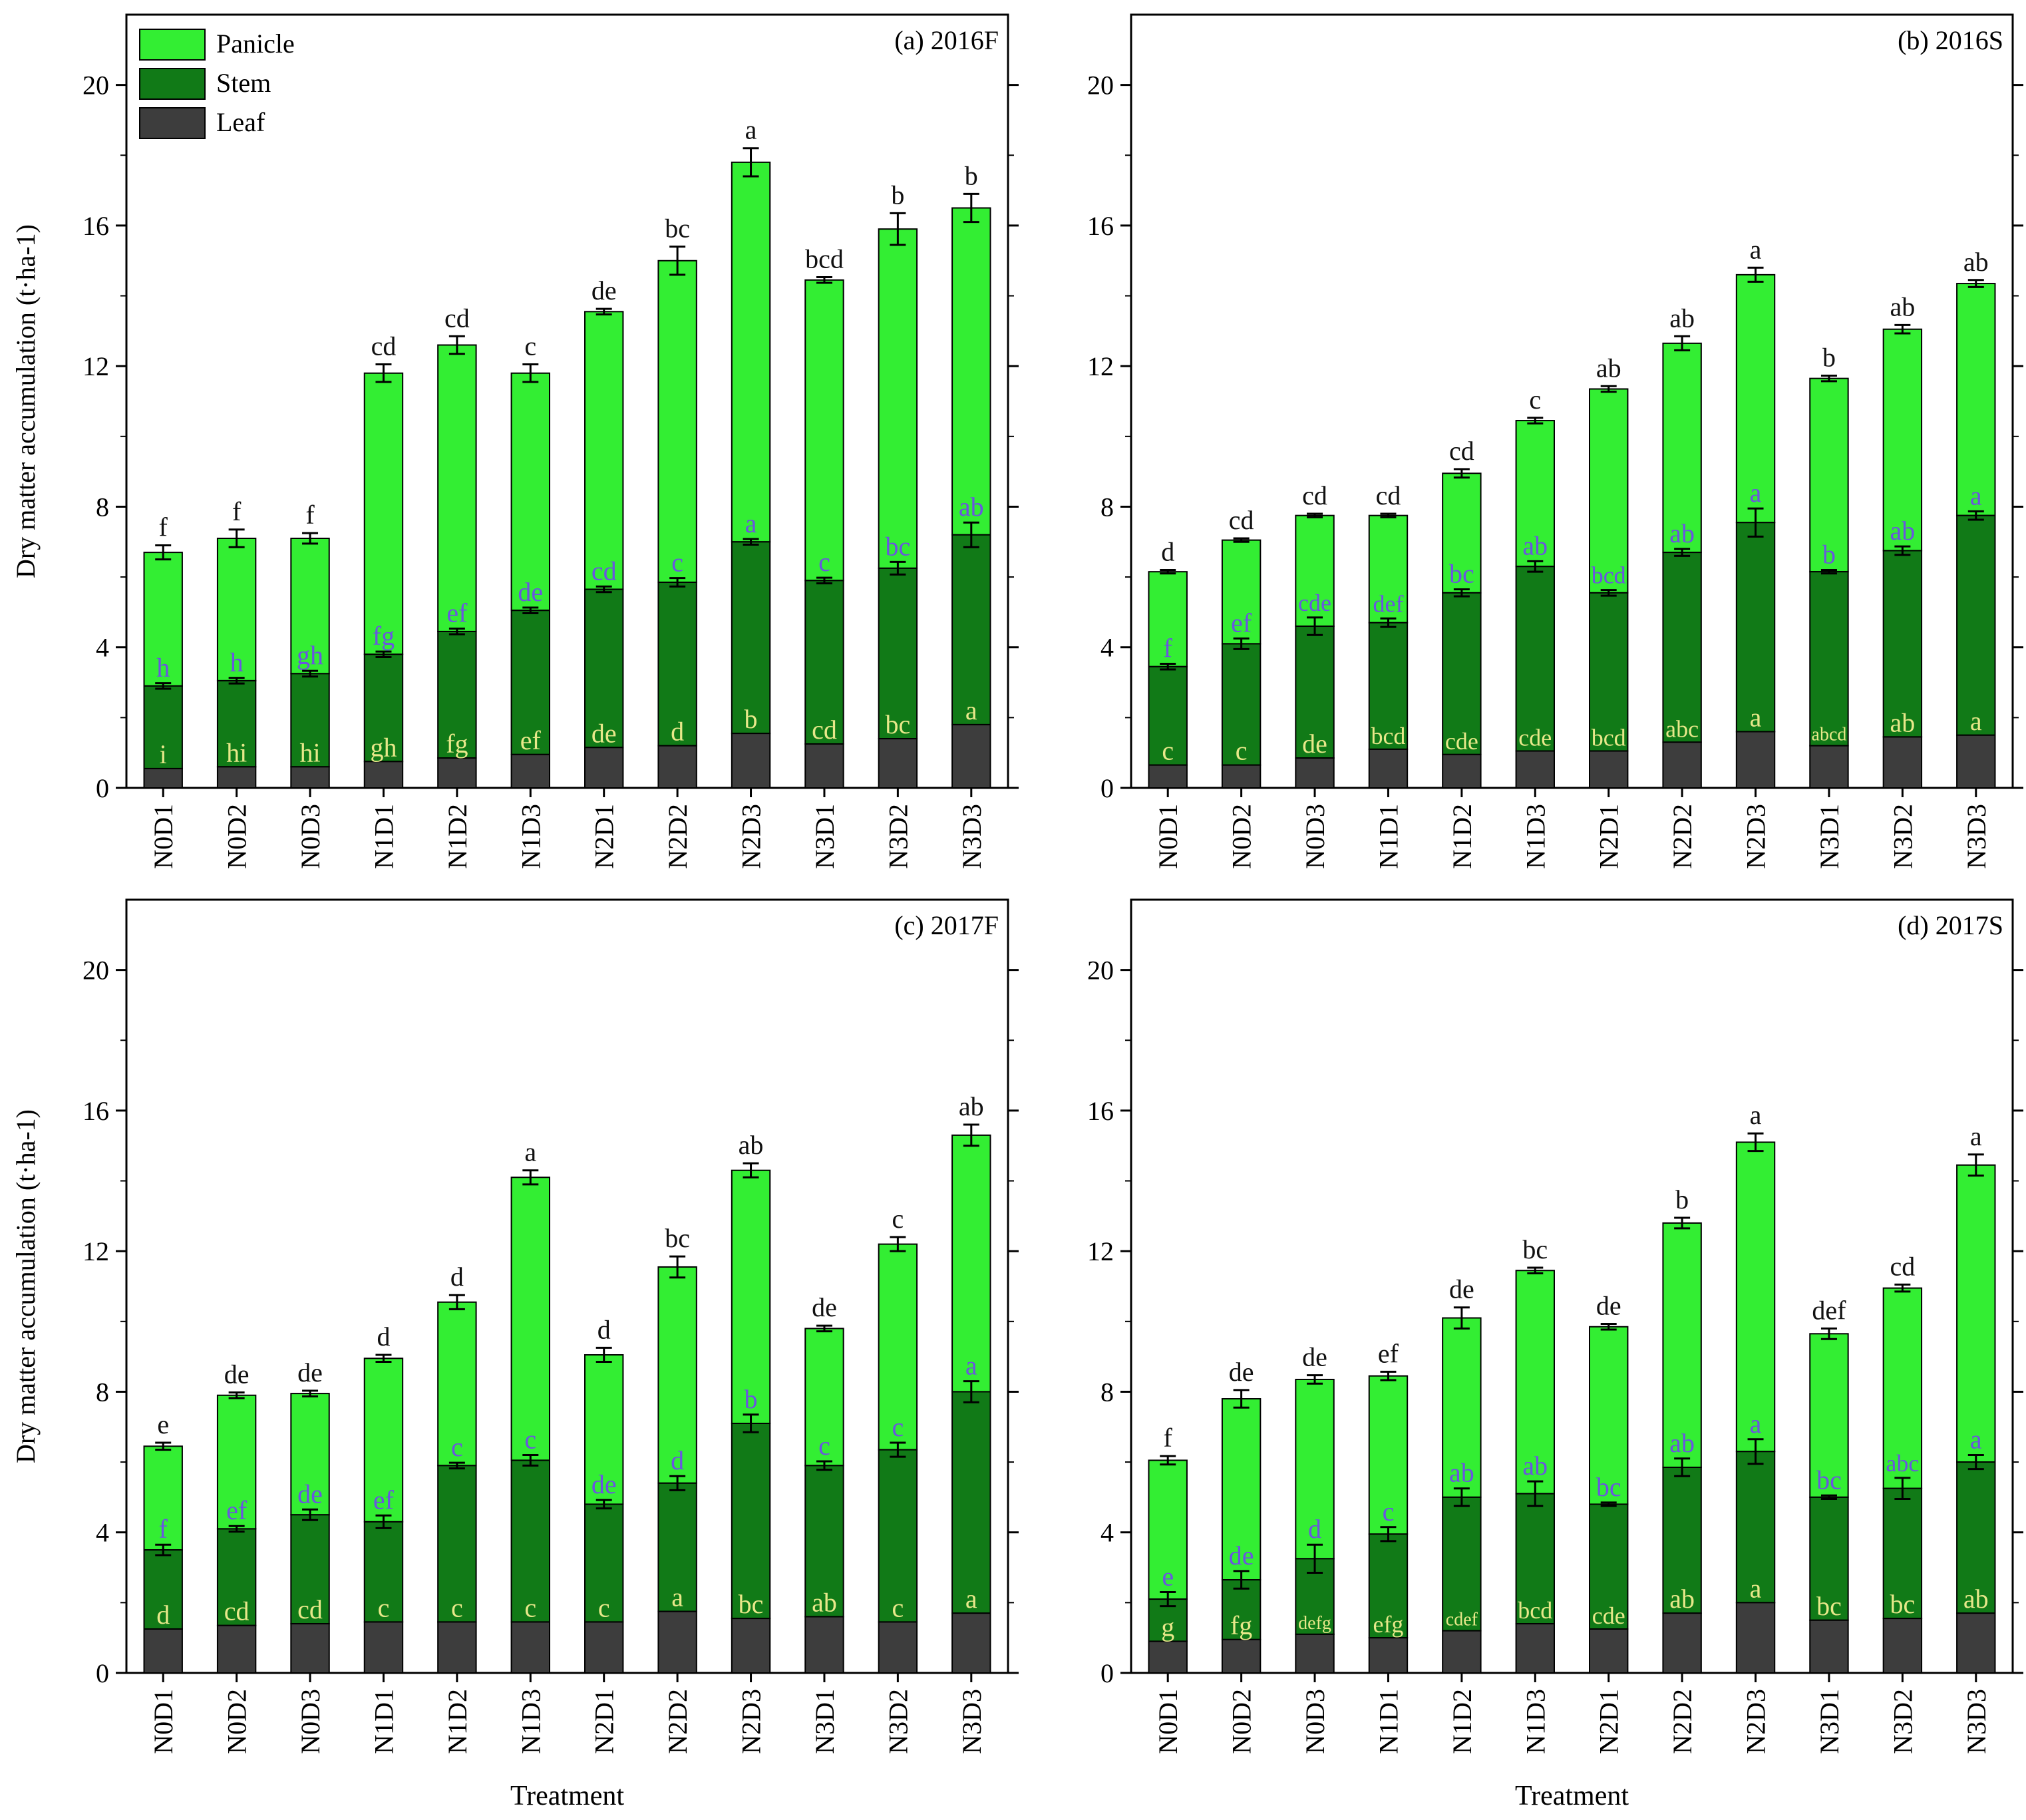 The image size is (2026, 1820). I want to click on letter-leaf: ef, so click(531, 740).